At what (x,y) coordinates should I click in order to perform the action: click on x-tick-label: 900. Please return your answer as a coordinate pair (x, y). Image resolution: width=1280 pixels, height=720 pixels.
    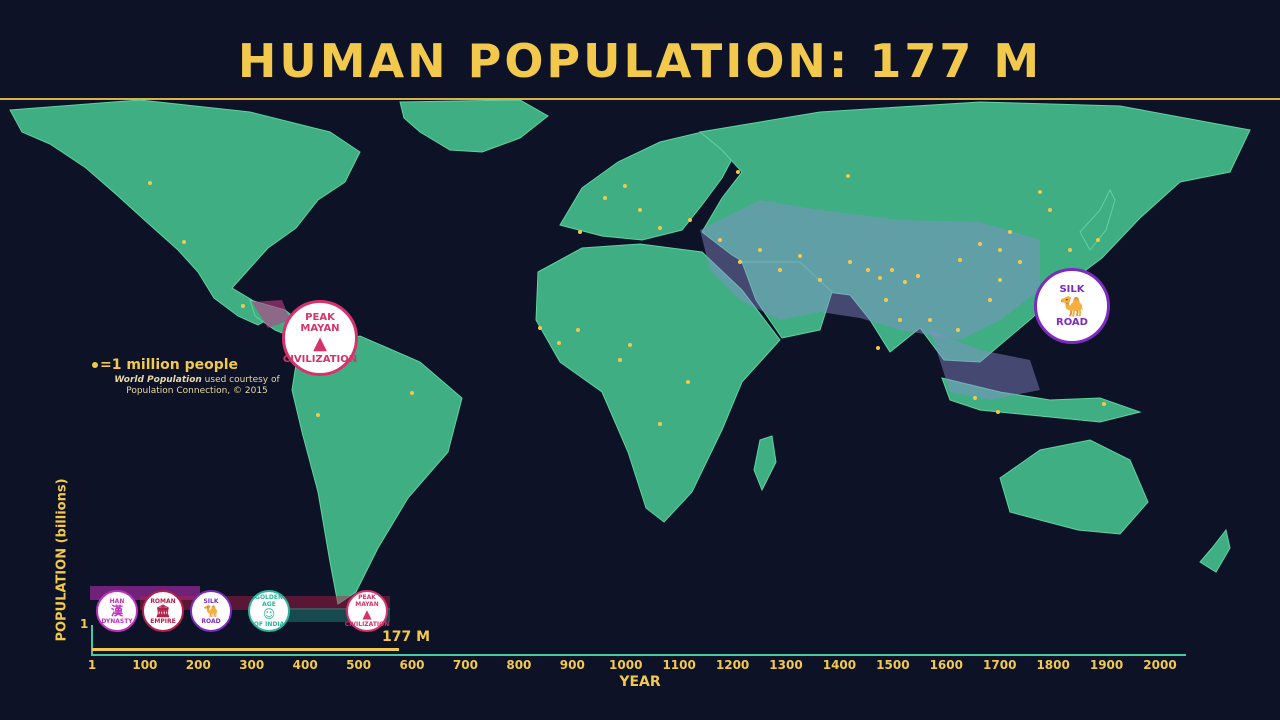
    Looking at the image, I should click on (572, 665).